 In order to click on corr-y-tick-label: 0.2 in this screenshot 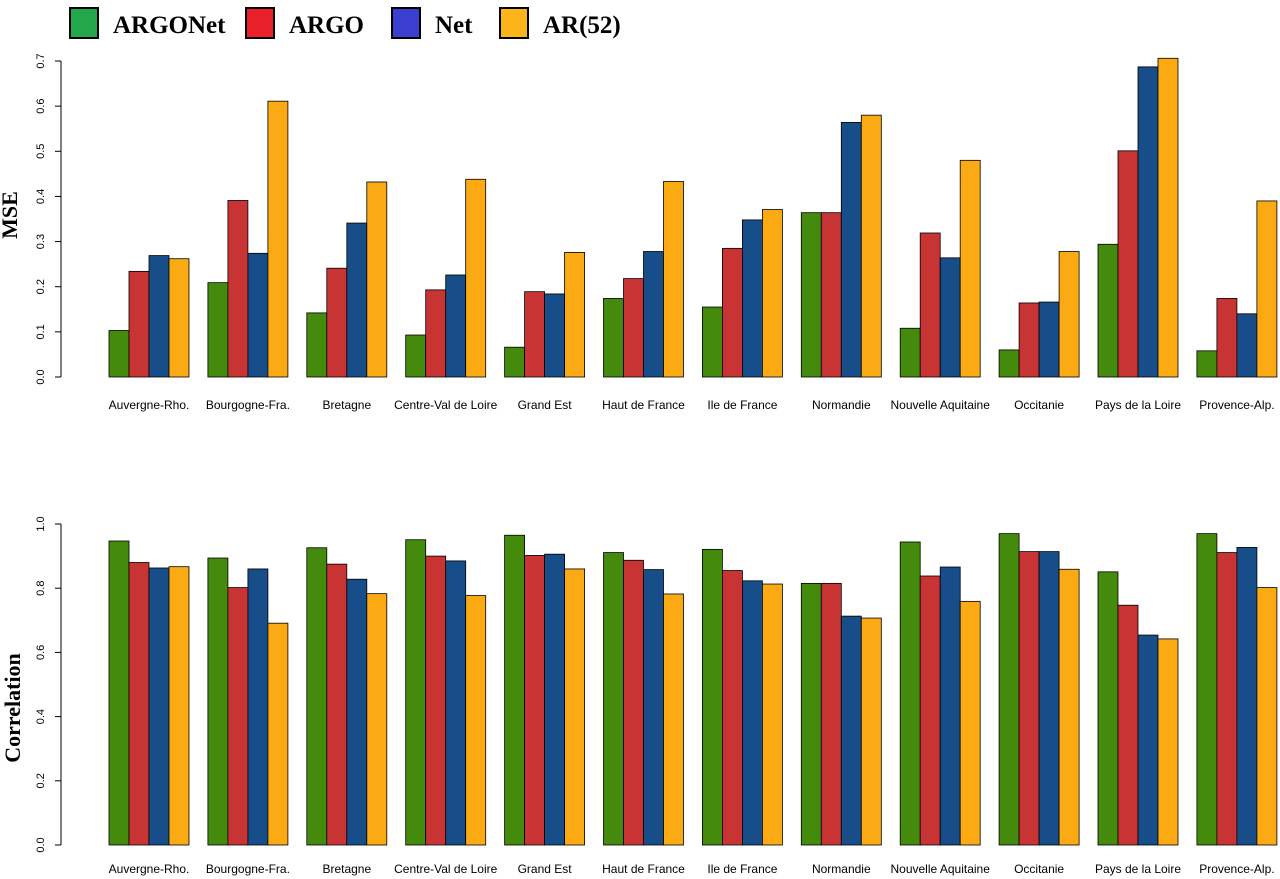, I will do `click(41, 780)`.